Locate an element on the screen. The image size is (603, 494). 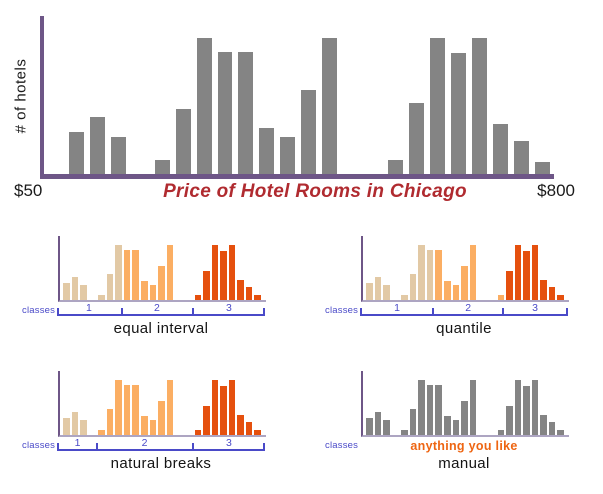
chart-label: natural breaks is located at coordinates (161, 463).